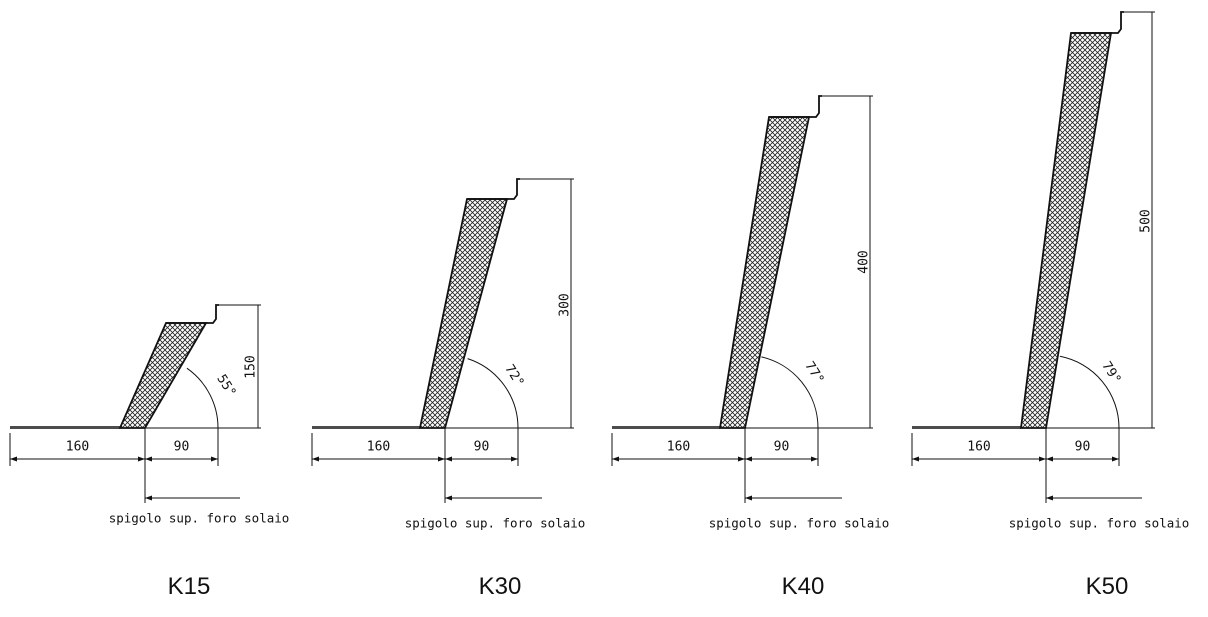  What do you see at coordinates (813, 373) in the screenshot?
I see `angle-value: 77°` at bounding box center [813, 373].